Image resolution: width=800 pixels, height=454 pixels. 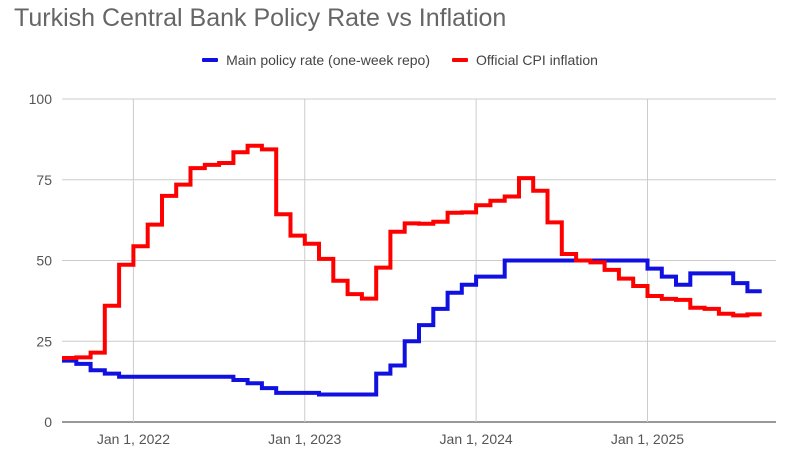 I want to click on y-axis-ticks: 0 25 50 75 100, so click(x=41, y=260).